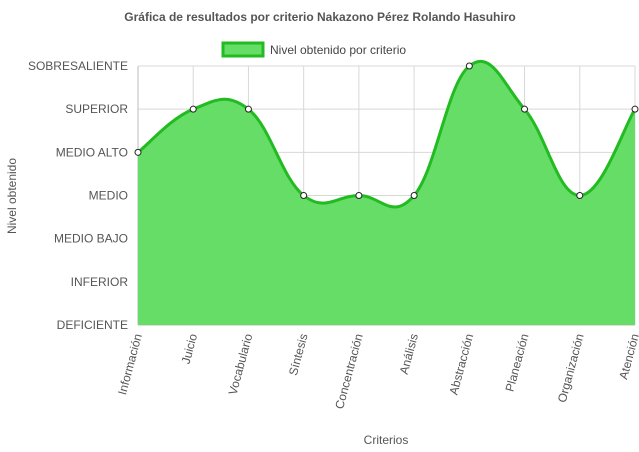  I want to click on y-tick-label: SUPERIOR, so click(96, 109).